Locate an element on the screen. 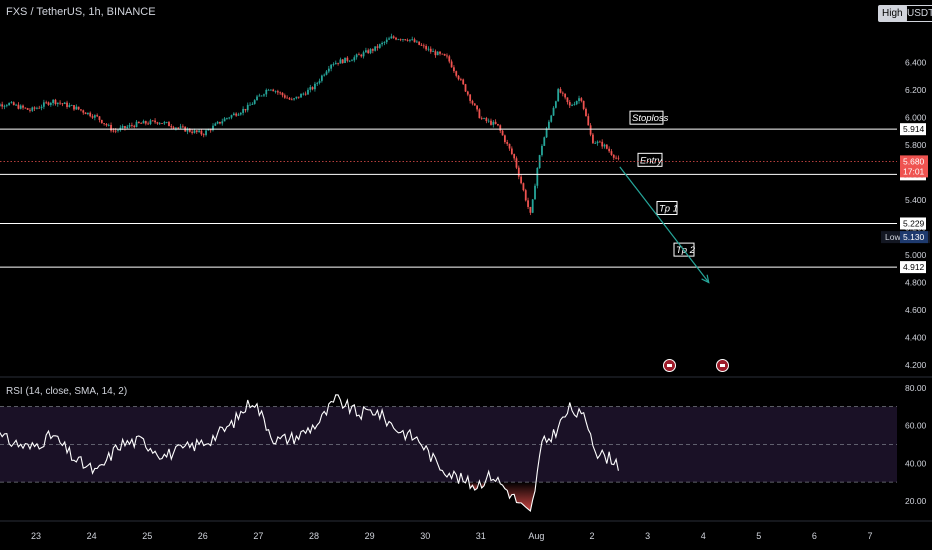 The height and width of the screenshot is (550, 932). price-tick-label: 4.400 is located at coordinates (916, 338).